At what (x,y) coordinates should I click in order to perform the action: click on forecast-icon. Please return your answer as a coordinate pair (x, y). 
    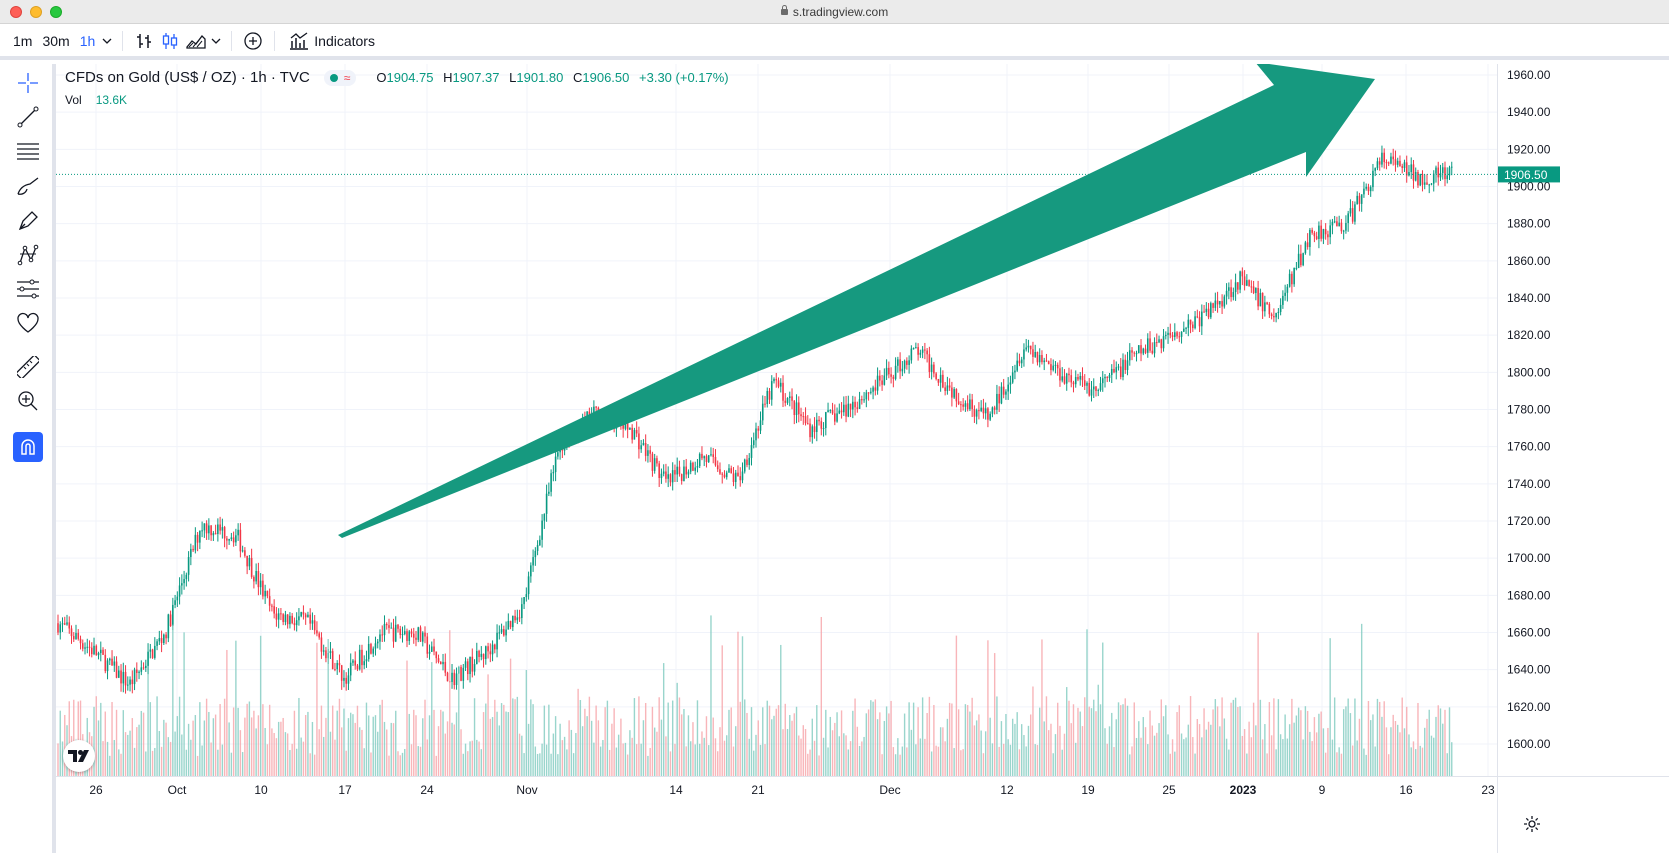
    Looking at the image, I should click on (28, 289).